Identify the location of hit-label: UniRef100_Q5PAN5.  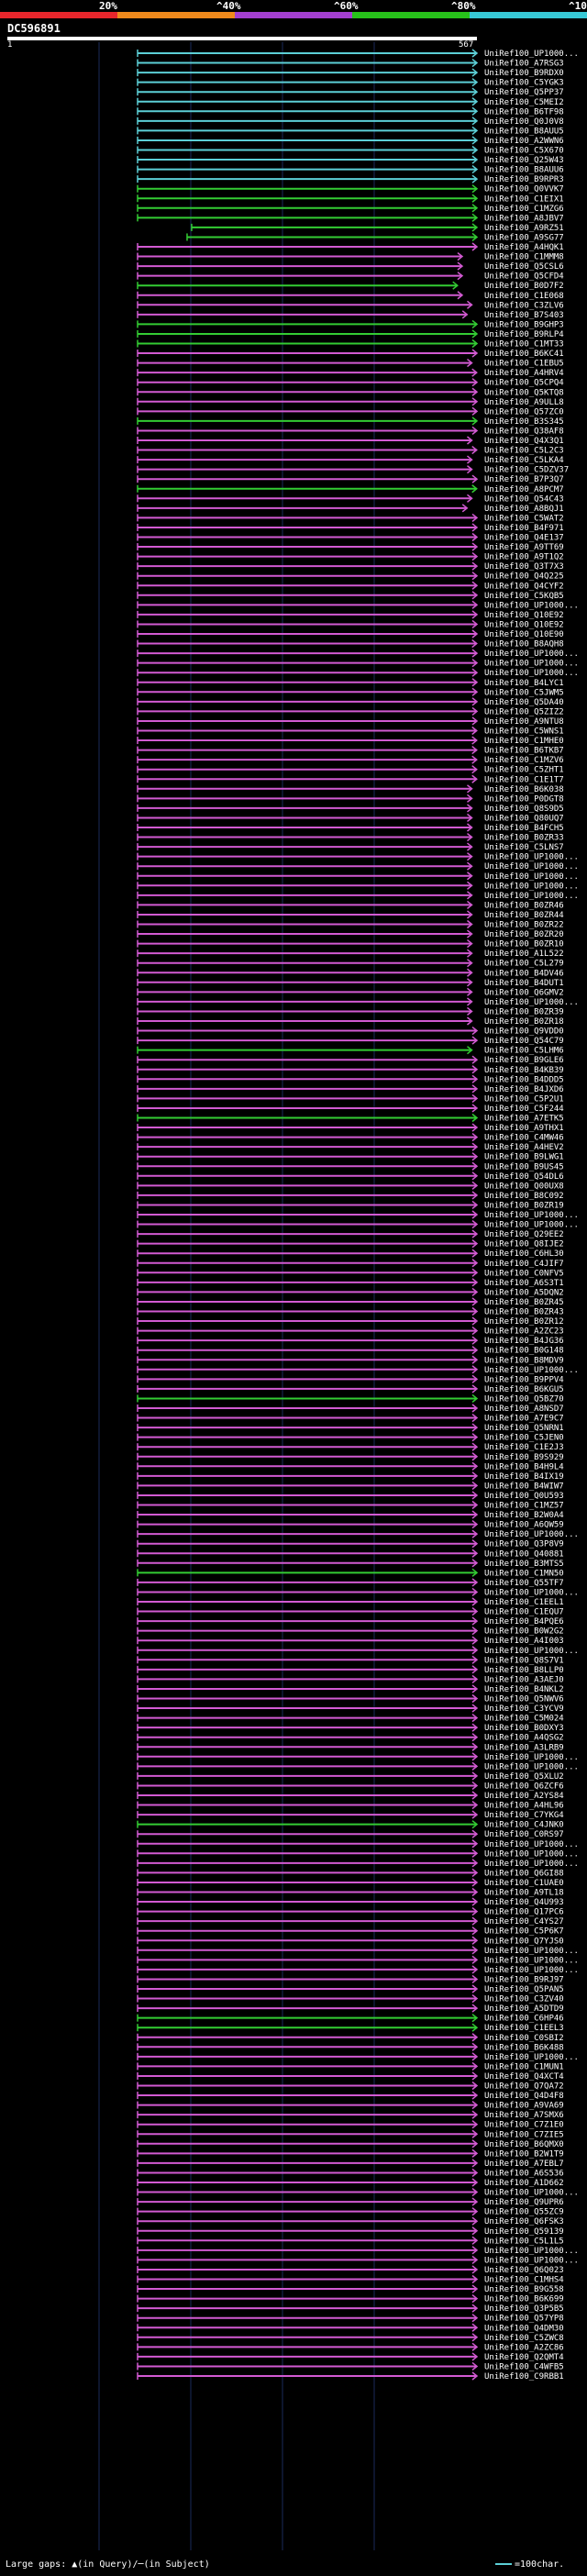
(524, 1989).